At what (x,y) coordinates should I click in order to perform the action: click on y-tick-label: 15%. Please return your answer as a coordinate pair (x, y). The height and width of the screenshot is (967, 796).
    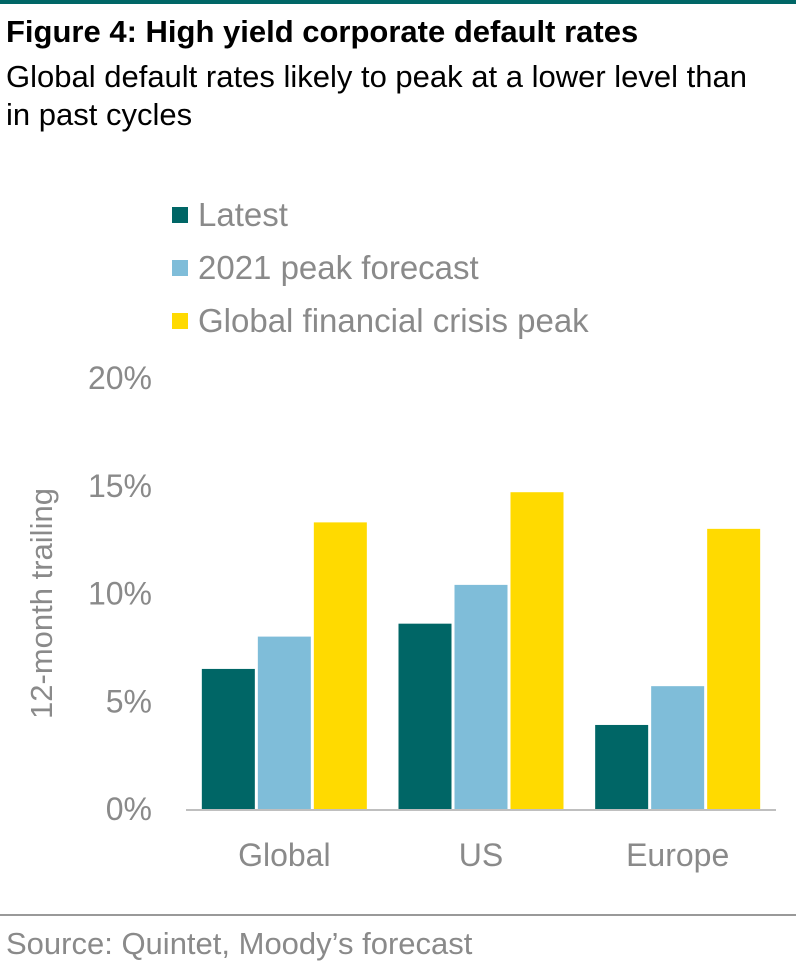
    Looking at the image, I should click on (120, 486).